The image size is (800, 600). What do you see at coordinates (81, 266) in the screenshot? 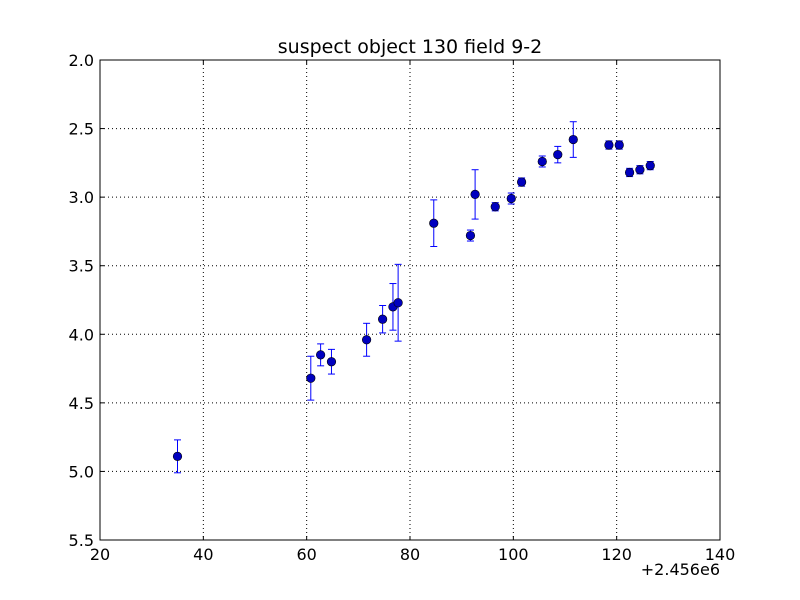
I see `y-tick-label: 3.5` at bounding box center [81, 266].